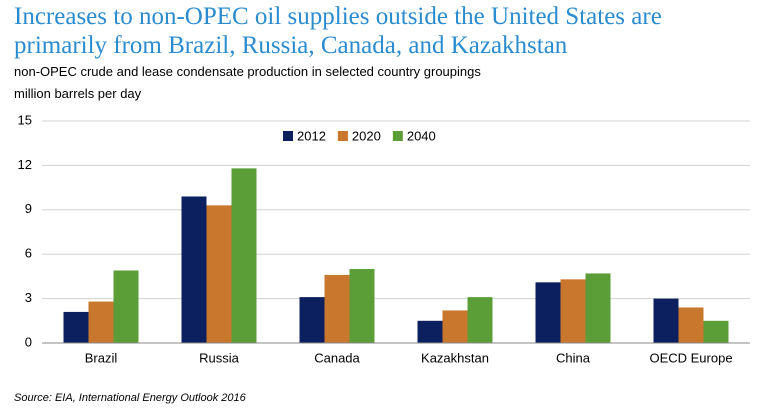  I want to click on y-tick-label: 12, so click(25, 164).